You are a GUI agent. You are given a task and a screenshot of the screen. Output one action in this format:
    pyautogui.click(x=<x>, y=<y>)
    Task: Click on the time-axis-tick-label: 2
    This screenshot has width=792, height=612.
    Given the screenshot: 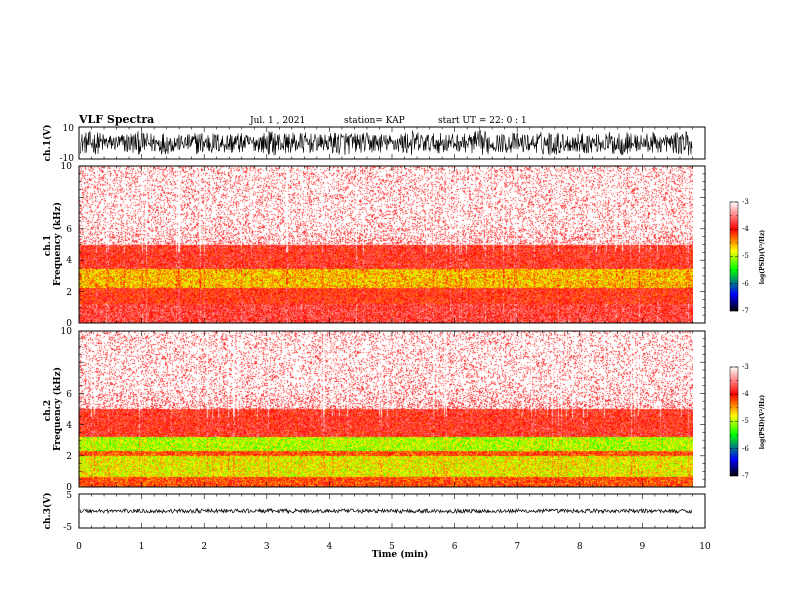 What is the action you would take?
    pyautogui.click(x=204, y=547)
    